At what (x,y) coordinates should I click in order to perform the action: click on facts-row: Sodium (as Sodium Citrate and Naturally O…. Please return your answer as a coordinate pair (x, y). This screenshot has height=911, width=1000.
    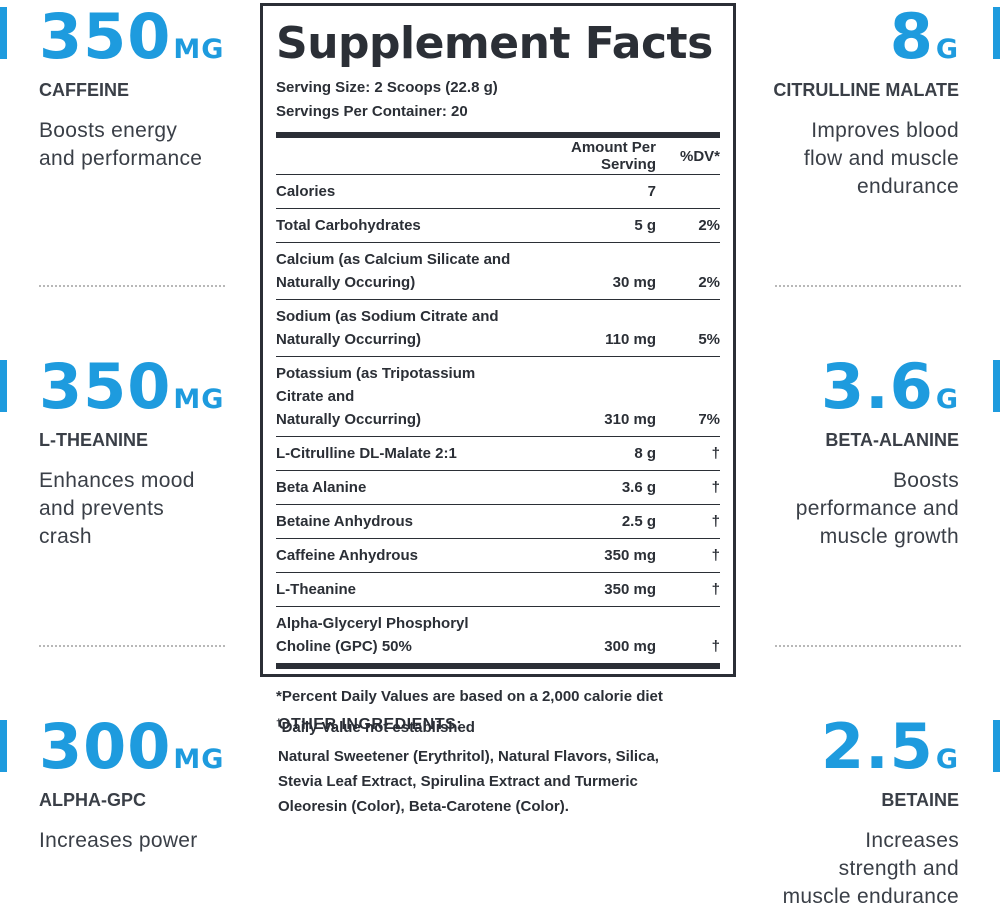
    Looking at the image, I should click on (498, 328).